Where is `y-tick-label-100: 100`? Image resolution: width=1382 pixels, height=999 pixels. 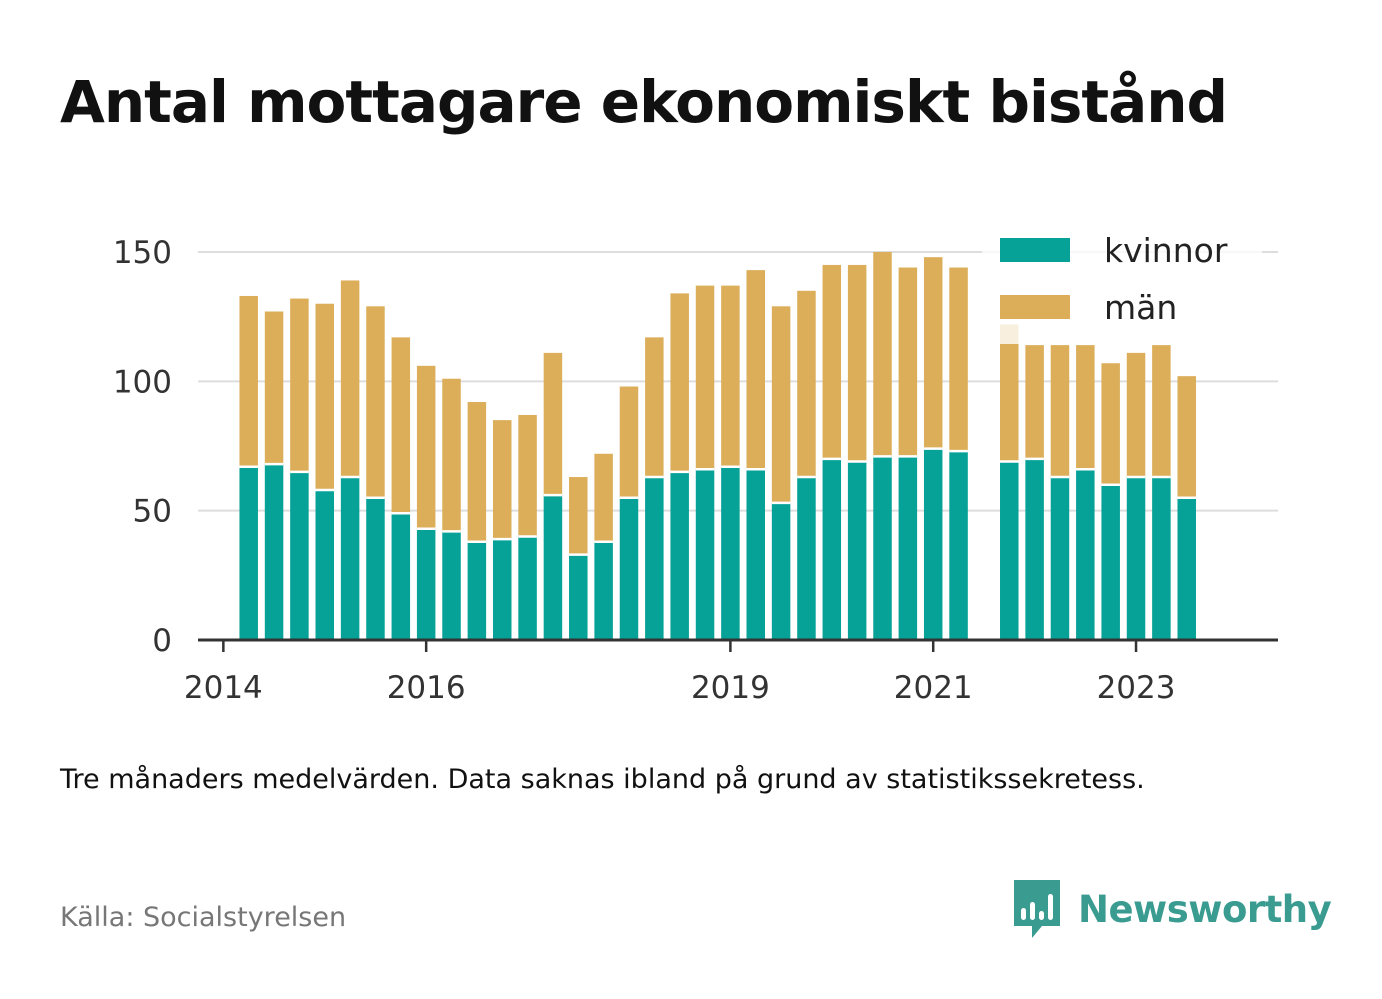 y-tick-label-100: 100 is located at coordinates (142, 382).